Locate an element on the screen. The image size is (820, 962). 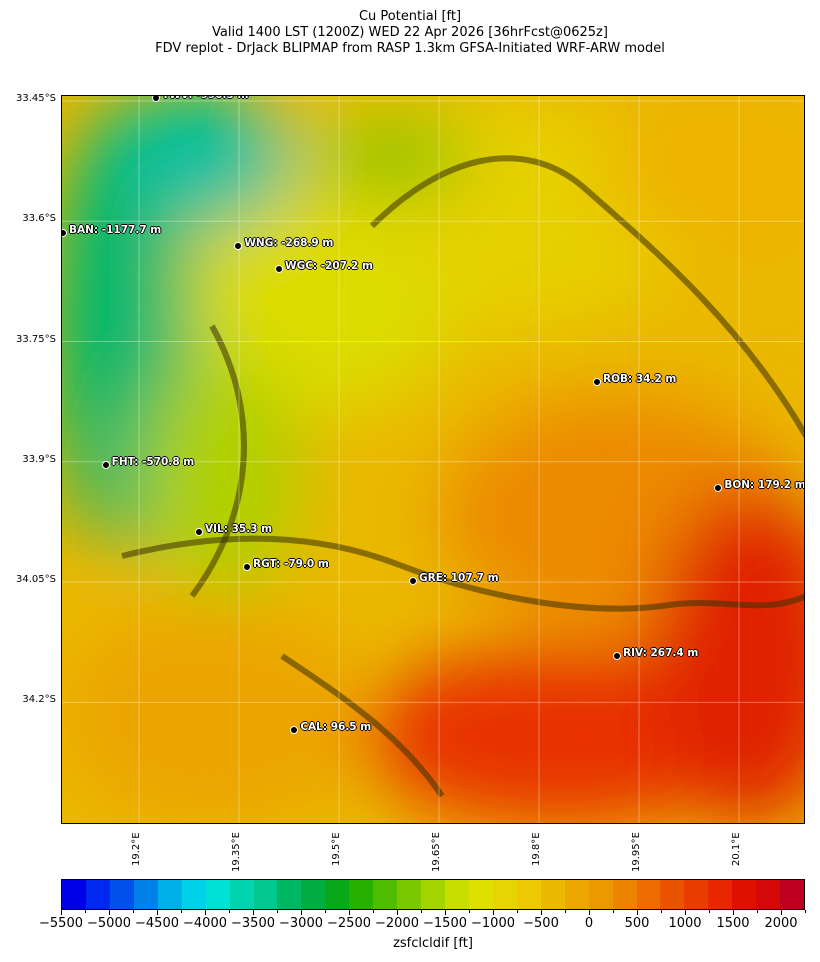
colorbar-tick-label: −4000 is located at coordinates (205, 923).